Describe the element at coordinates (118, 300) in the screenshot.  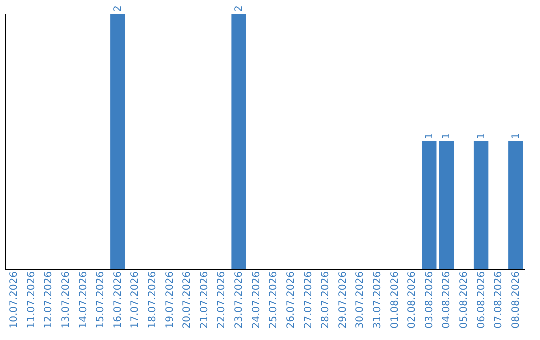
I see `x-tick-label: 16.07.2026` at that location.